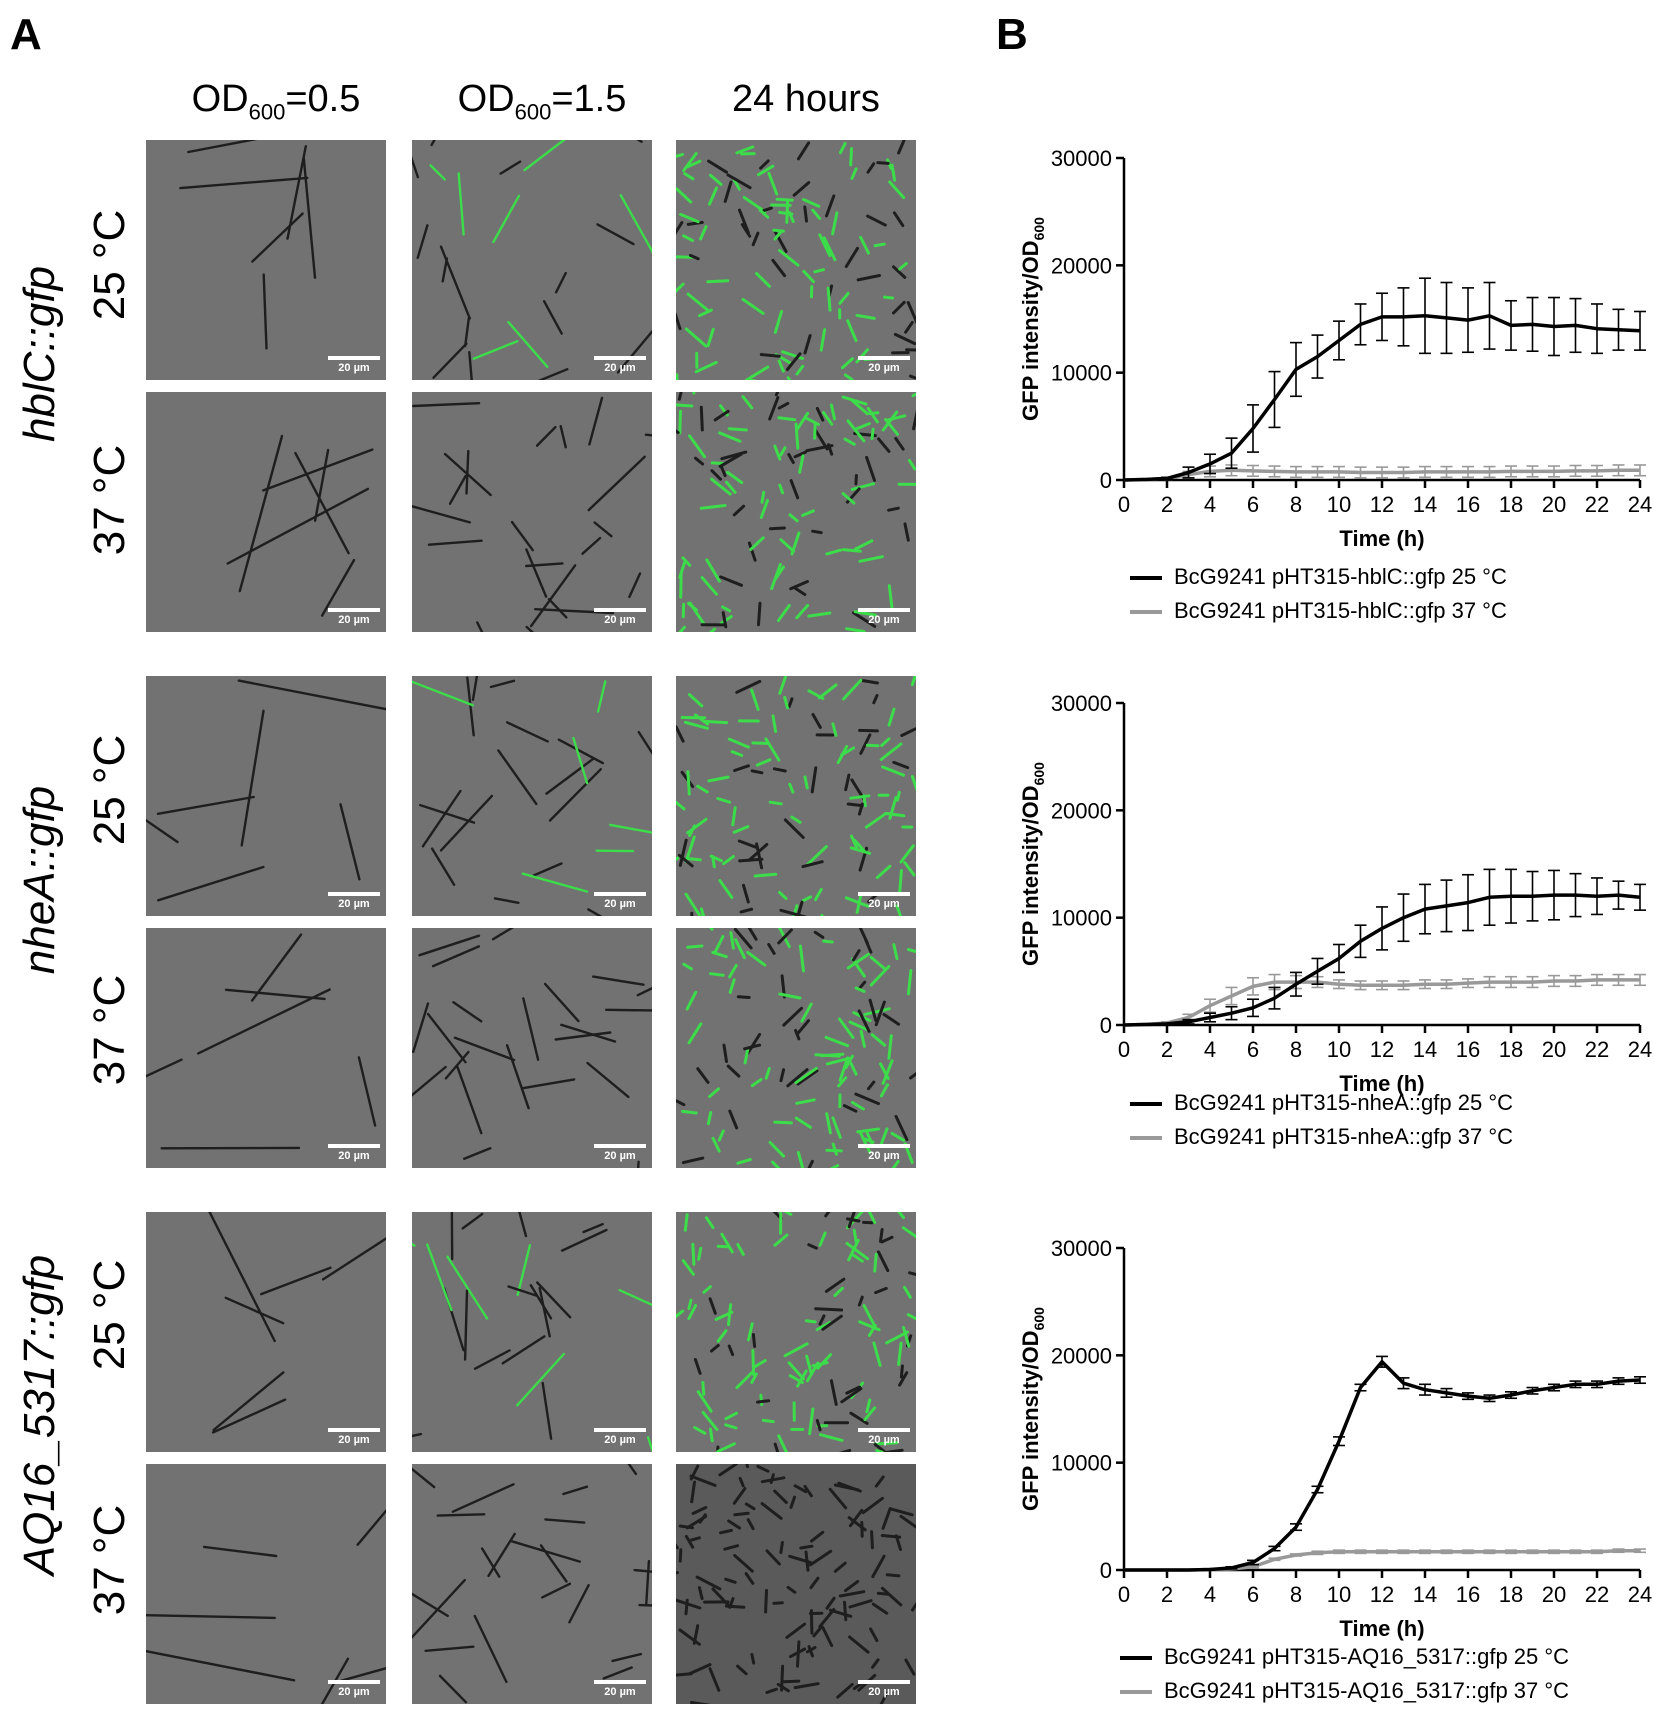 The height and width of the screenshot is (1716, 1654). Describe the element at coordinates (1344, 1691) in the screenshot. I see `legend-item-aq16-37: BcG9241 pHT315-AQ16_5317::gfp 37 °C` at that location.